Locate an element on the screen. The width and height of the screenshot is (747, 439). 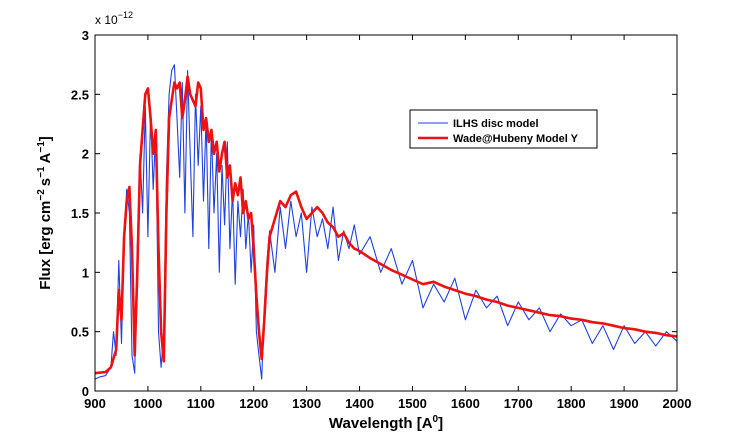
legend-label: Wade@Hubeny Model Y is located at coordinates (516, 139).